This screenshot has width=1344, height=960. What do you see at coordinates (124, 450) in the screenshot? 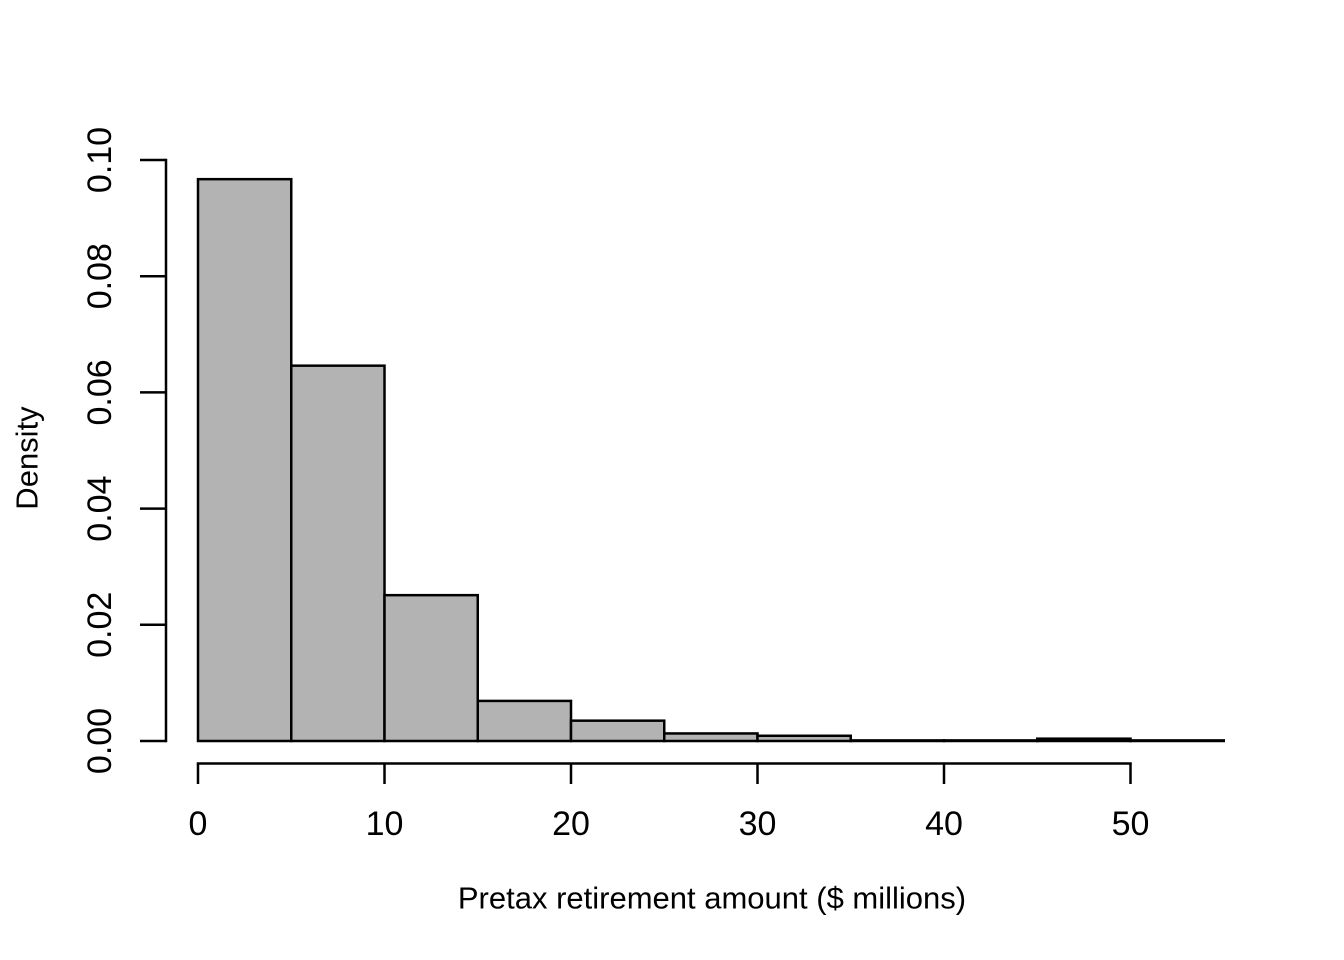
I see `y-axis: 0.00 0.02 0.04 0.06 0.08 0.10` at bounding box center [124, 450].